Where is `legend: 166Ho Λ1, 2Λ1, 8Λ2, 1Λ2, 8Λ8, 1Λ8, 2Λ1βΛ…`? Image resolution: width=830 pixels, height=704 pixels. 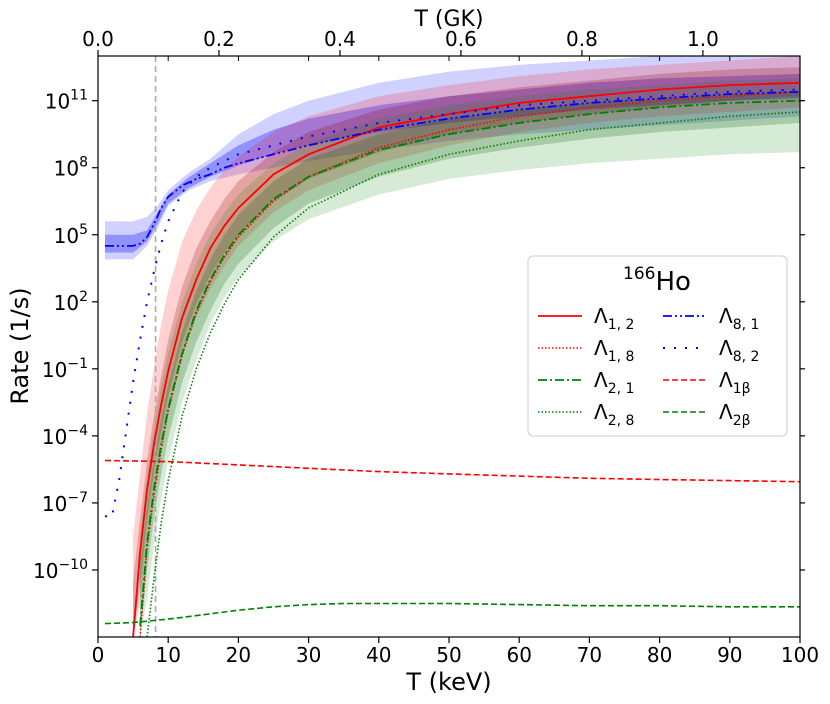 legend: 166Ho Λ1, 2Λ1, 8Λ2, 1Λ2, 8Λ8, 1Λ8, 2Λ1βΛ… is located at coordinates (657, 346).